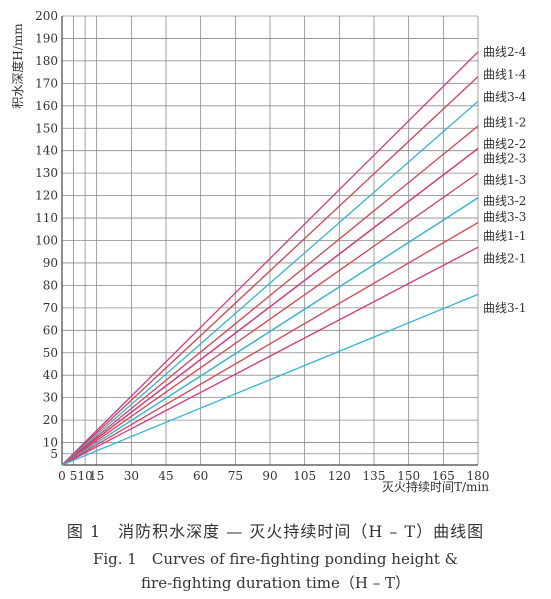  Describe the element at coordinates (46, 151) in the screenshot. I see `y-tick-label: 140` at that location.